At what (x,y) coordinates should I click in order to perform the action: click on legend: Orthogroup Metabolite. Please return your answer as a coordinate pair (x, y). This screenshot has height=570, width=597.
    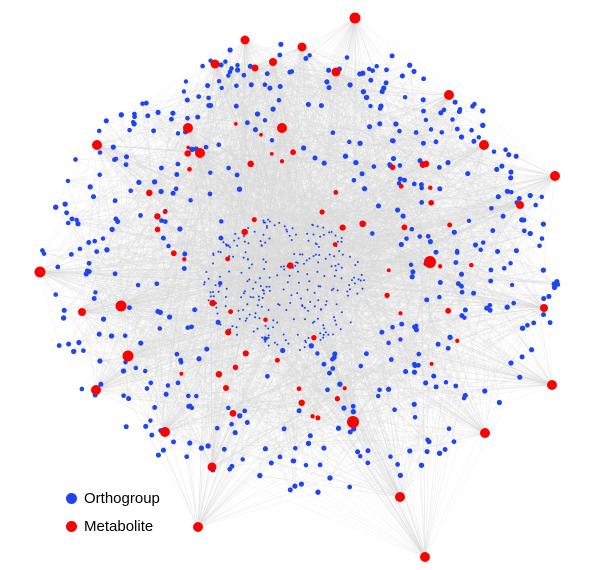
    Looking at the image, I should click on (113, 515).